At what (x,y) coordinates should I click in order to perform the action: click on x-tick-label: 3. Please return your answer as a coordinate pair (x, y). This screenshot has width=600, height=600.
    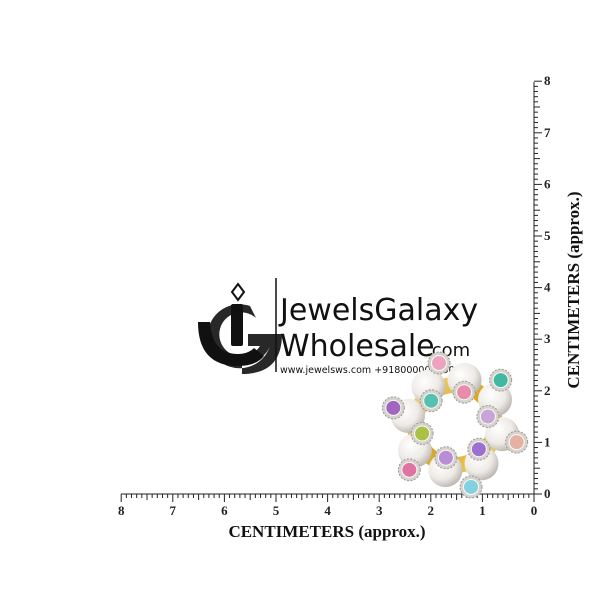
    Looking at the image, I should click on (379, 510).